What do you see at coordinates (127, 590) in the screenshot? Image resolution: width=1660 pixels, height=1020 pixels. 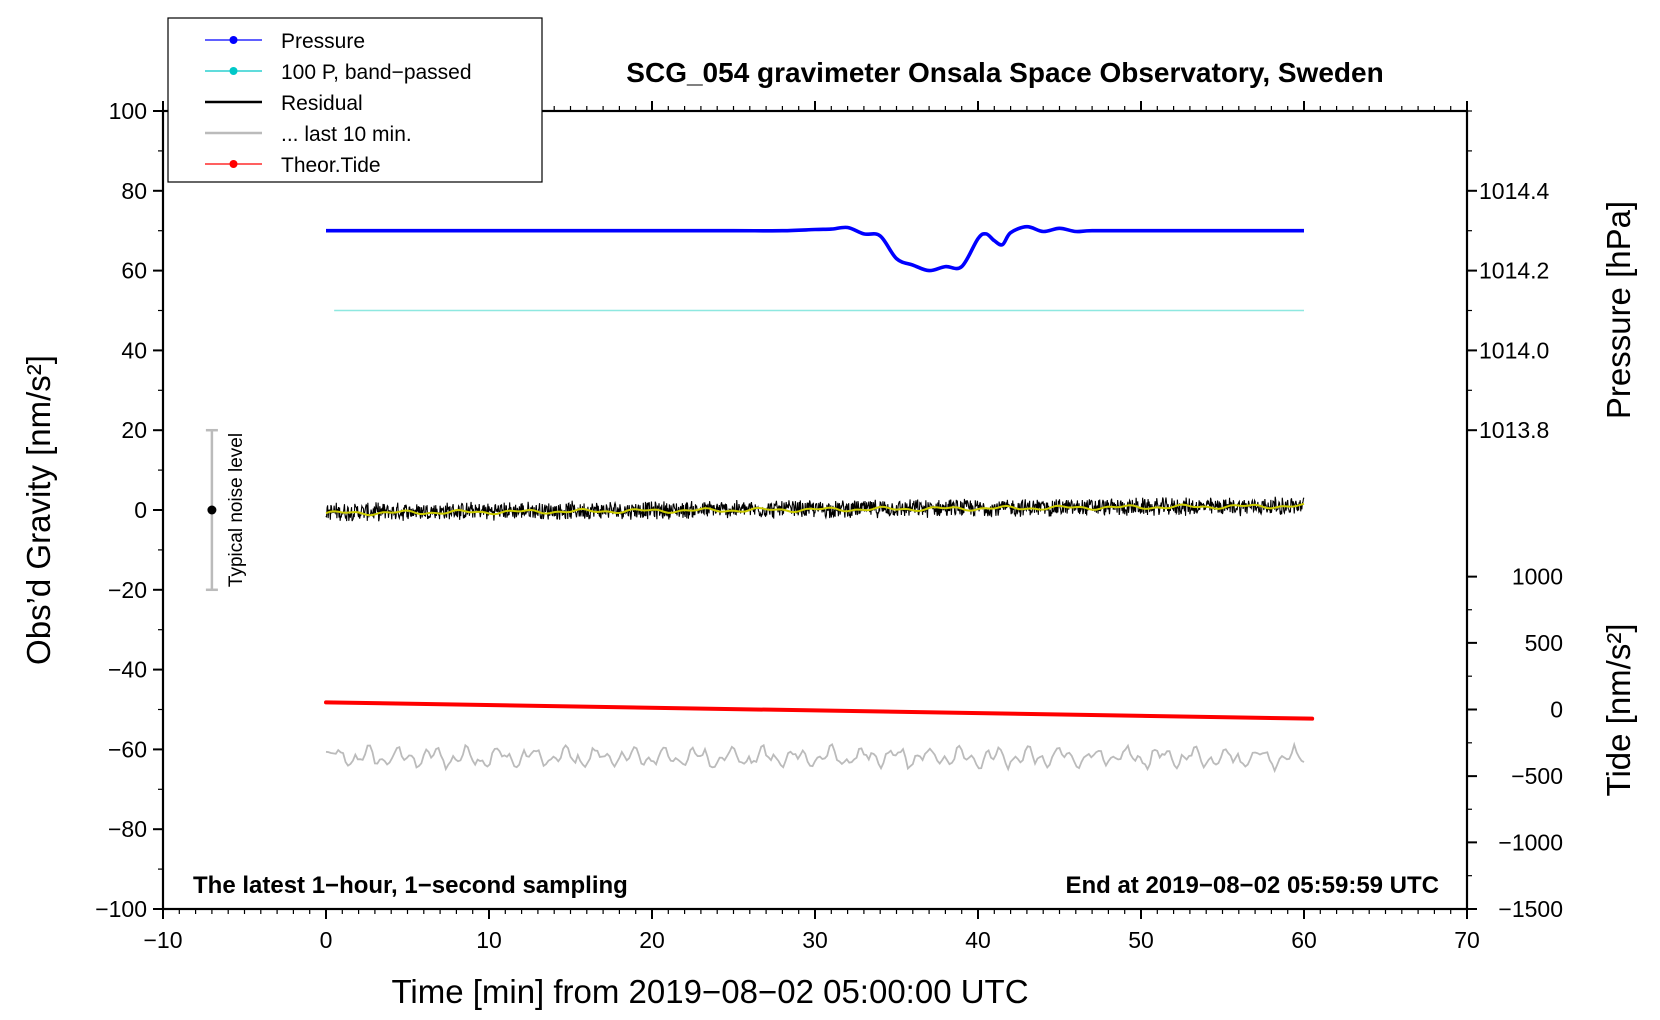 I see `y-tick-label: −20` at bounding box center [127, 590].